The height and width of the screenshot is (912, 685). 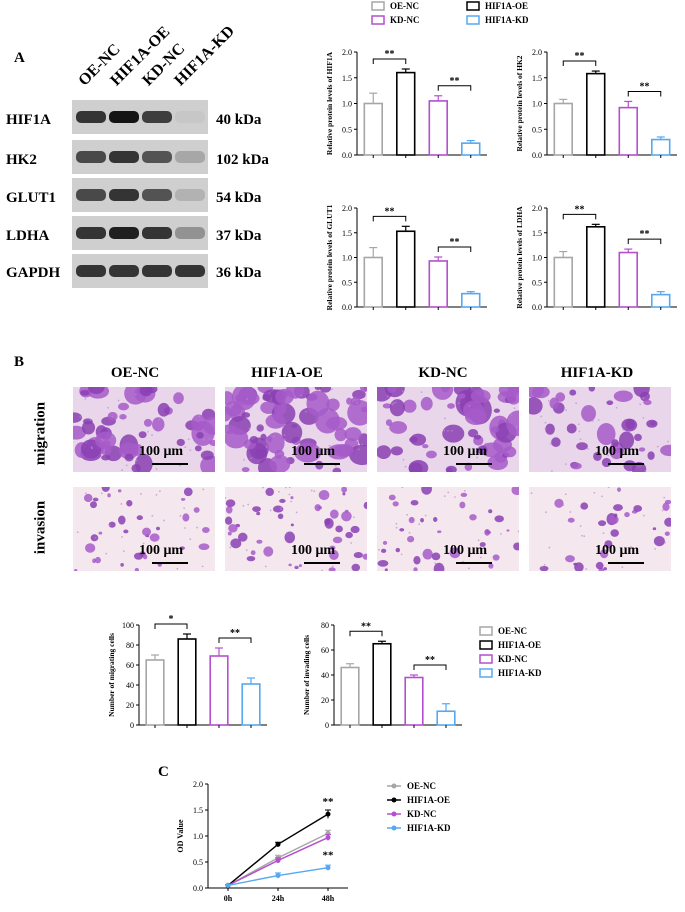 What do you see at coordinates (140, 194) in the screenshot?
I see `wb-blot-image` at bounding box center [140, 194].